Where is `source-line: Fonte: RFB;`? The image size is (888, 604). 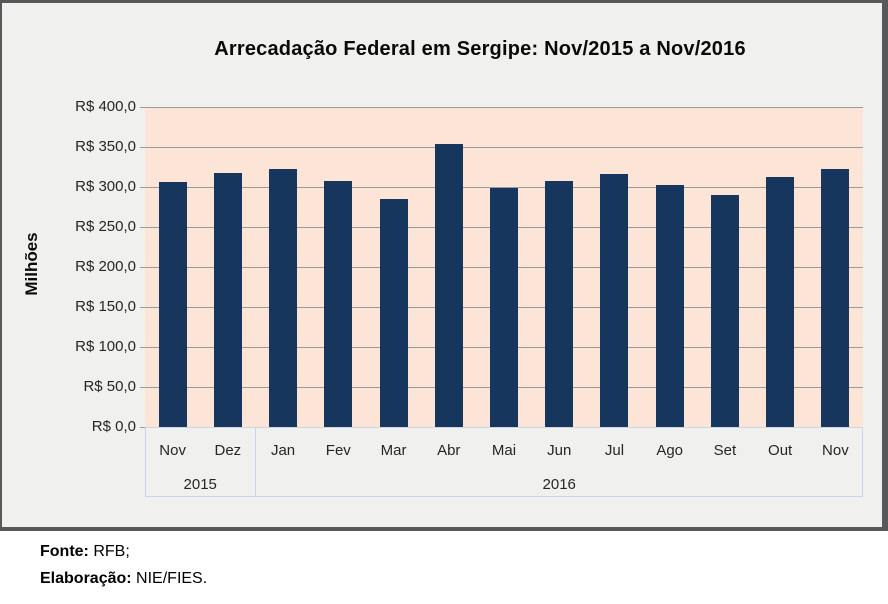 source-line: Fonte: RFB; is located at coordinates (290, 551).